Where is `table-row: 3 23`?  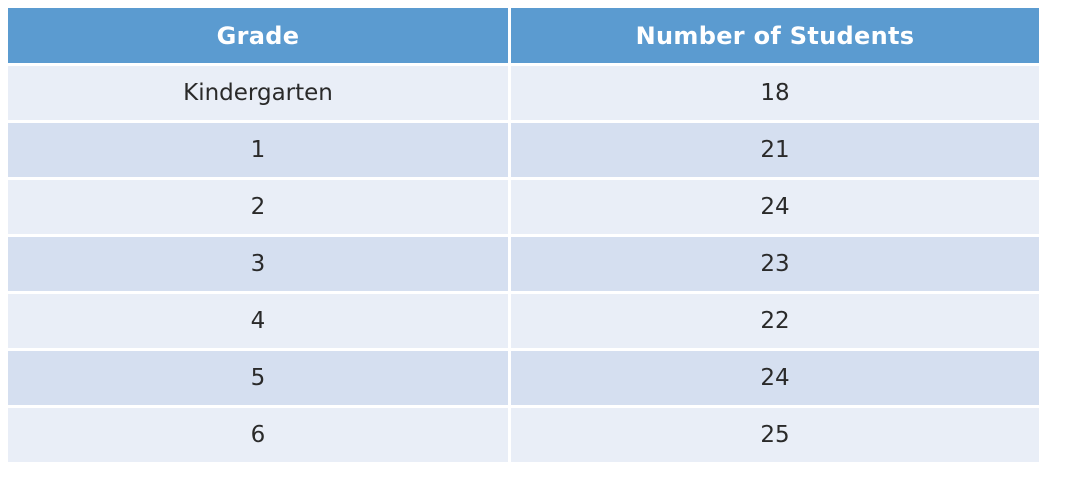 table-row: 3 23 is located at coordinates (523, 264).